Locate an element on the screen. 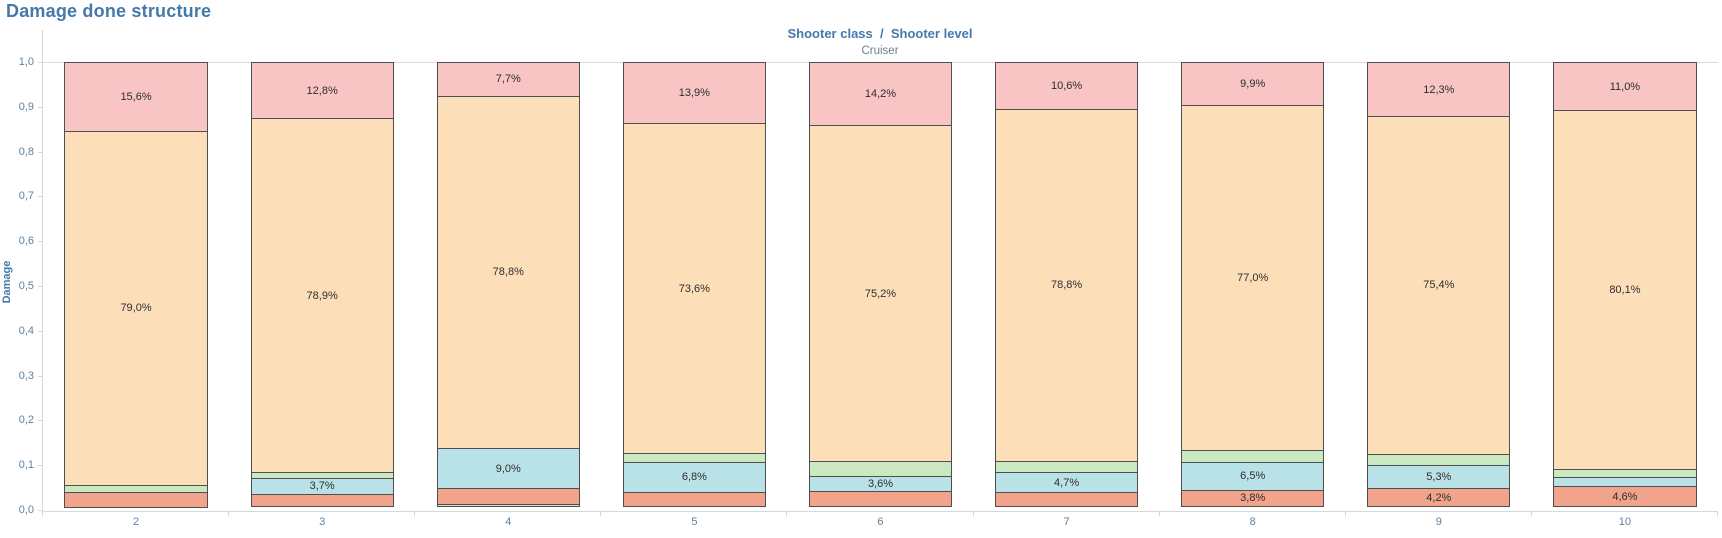 The width and height of the screenshot is (1722, 538). bar-column: 10,6% 78,8% 4,7% is located at coordinates (1067, 286).